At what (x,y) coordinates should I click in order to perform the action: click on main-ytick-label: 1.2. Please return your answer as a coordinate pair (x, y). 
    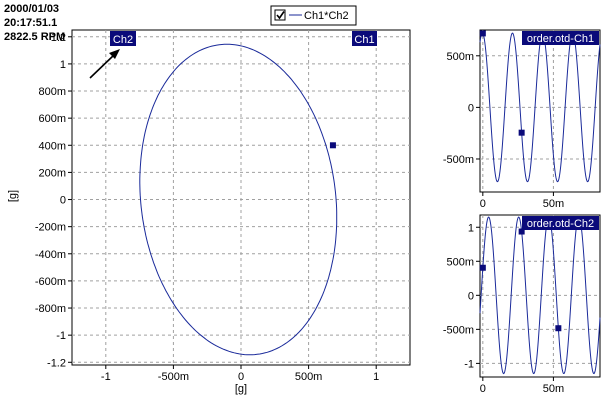
    Looking at the image, I should click on (58, 38).